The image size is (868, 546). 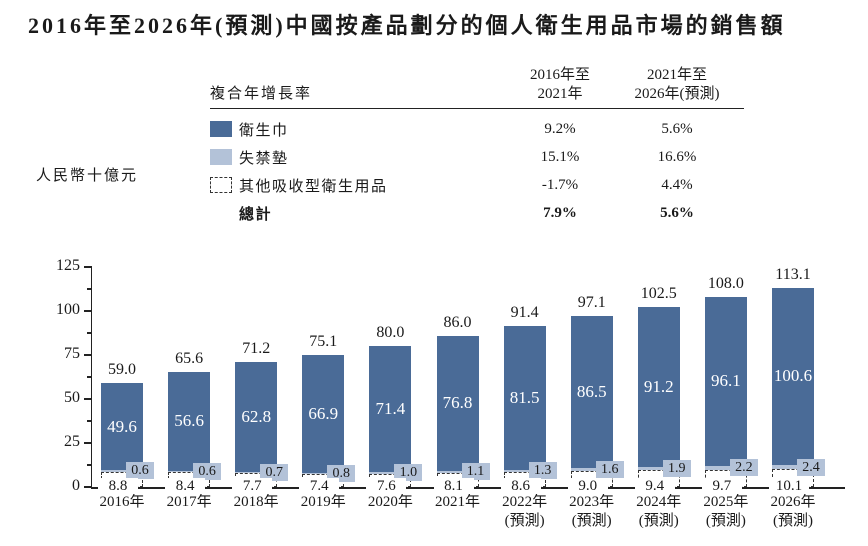 I want to click on sanitary-napkin-value-label: 96.1, so click(x=726, y=381).